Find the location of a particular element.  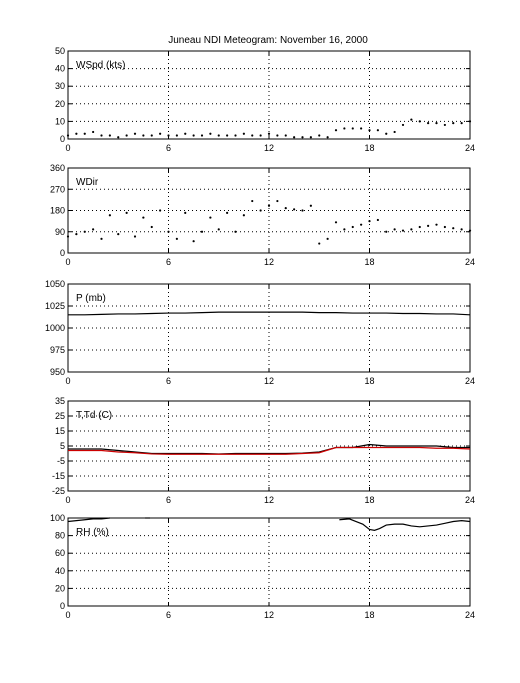

panel-label: RH (%) is located at coordinates (92, 532).